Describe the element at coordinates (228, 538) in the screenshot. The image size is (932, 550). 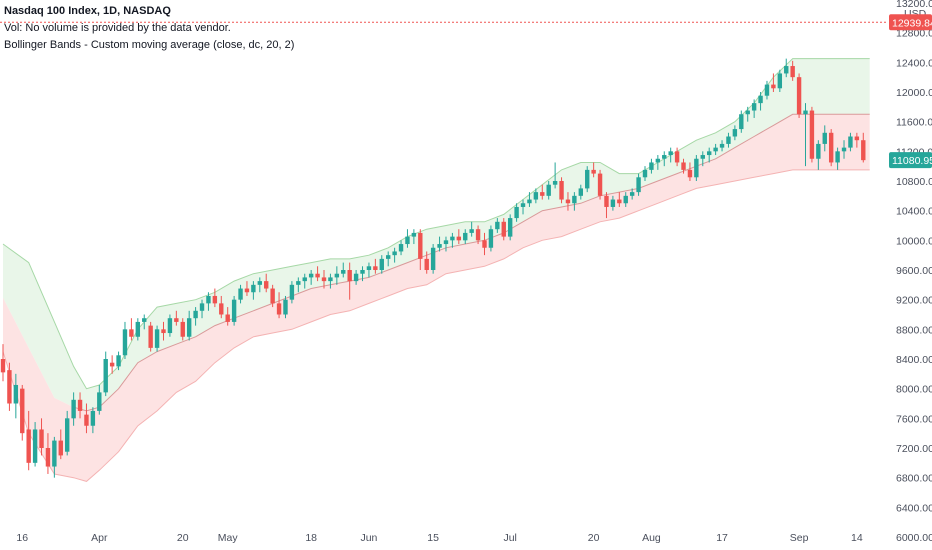
I see `time-tick-label: May` at that location.